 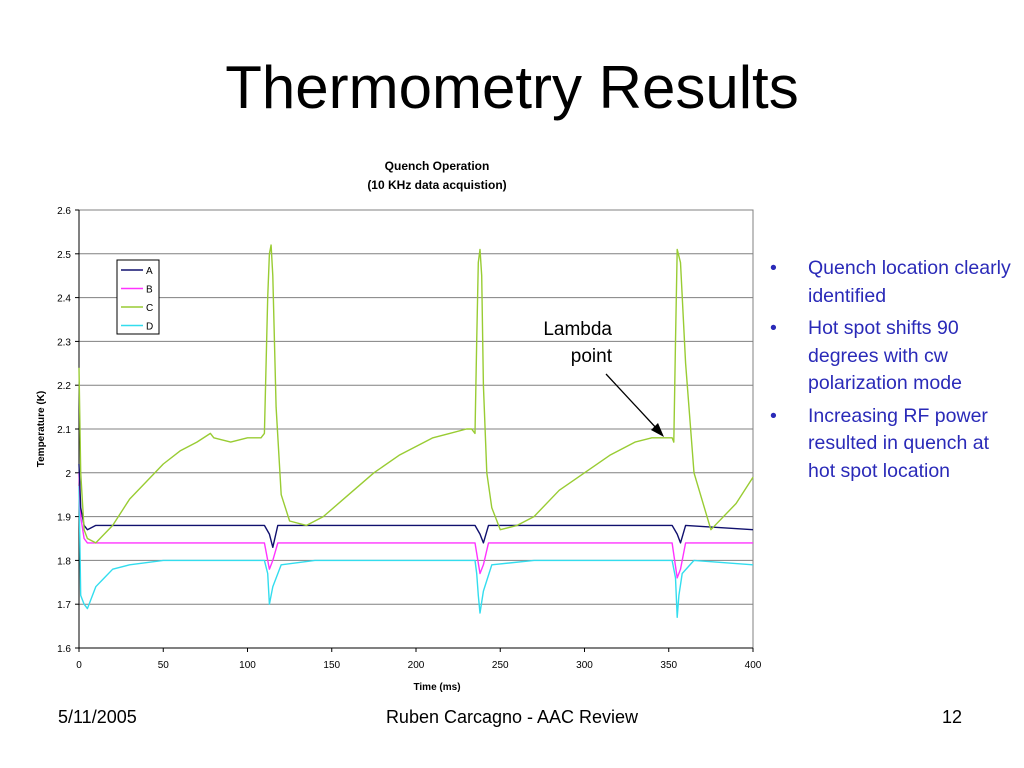 I want to click on slide-title: Thermometry Results, so click(x=512, y=87).